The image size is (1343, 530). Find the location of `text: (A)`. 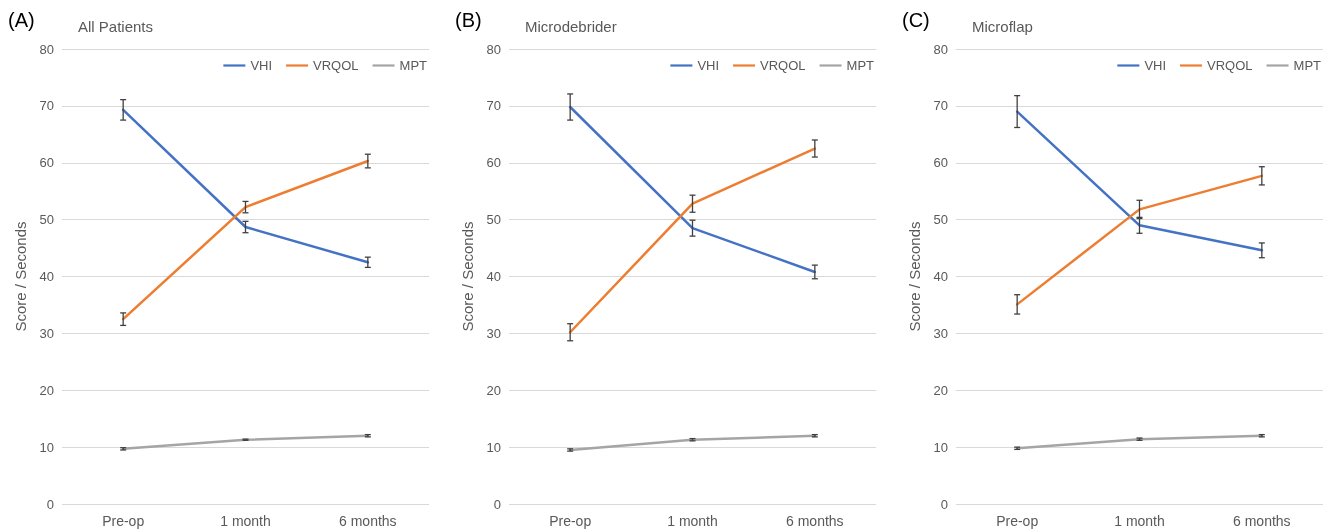

text: (A) is located at coordinates (21, 20).